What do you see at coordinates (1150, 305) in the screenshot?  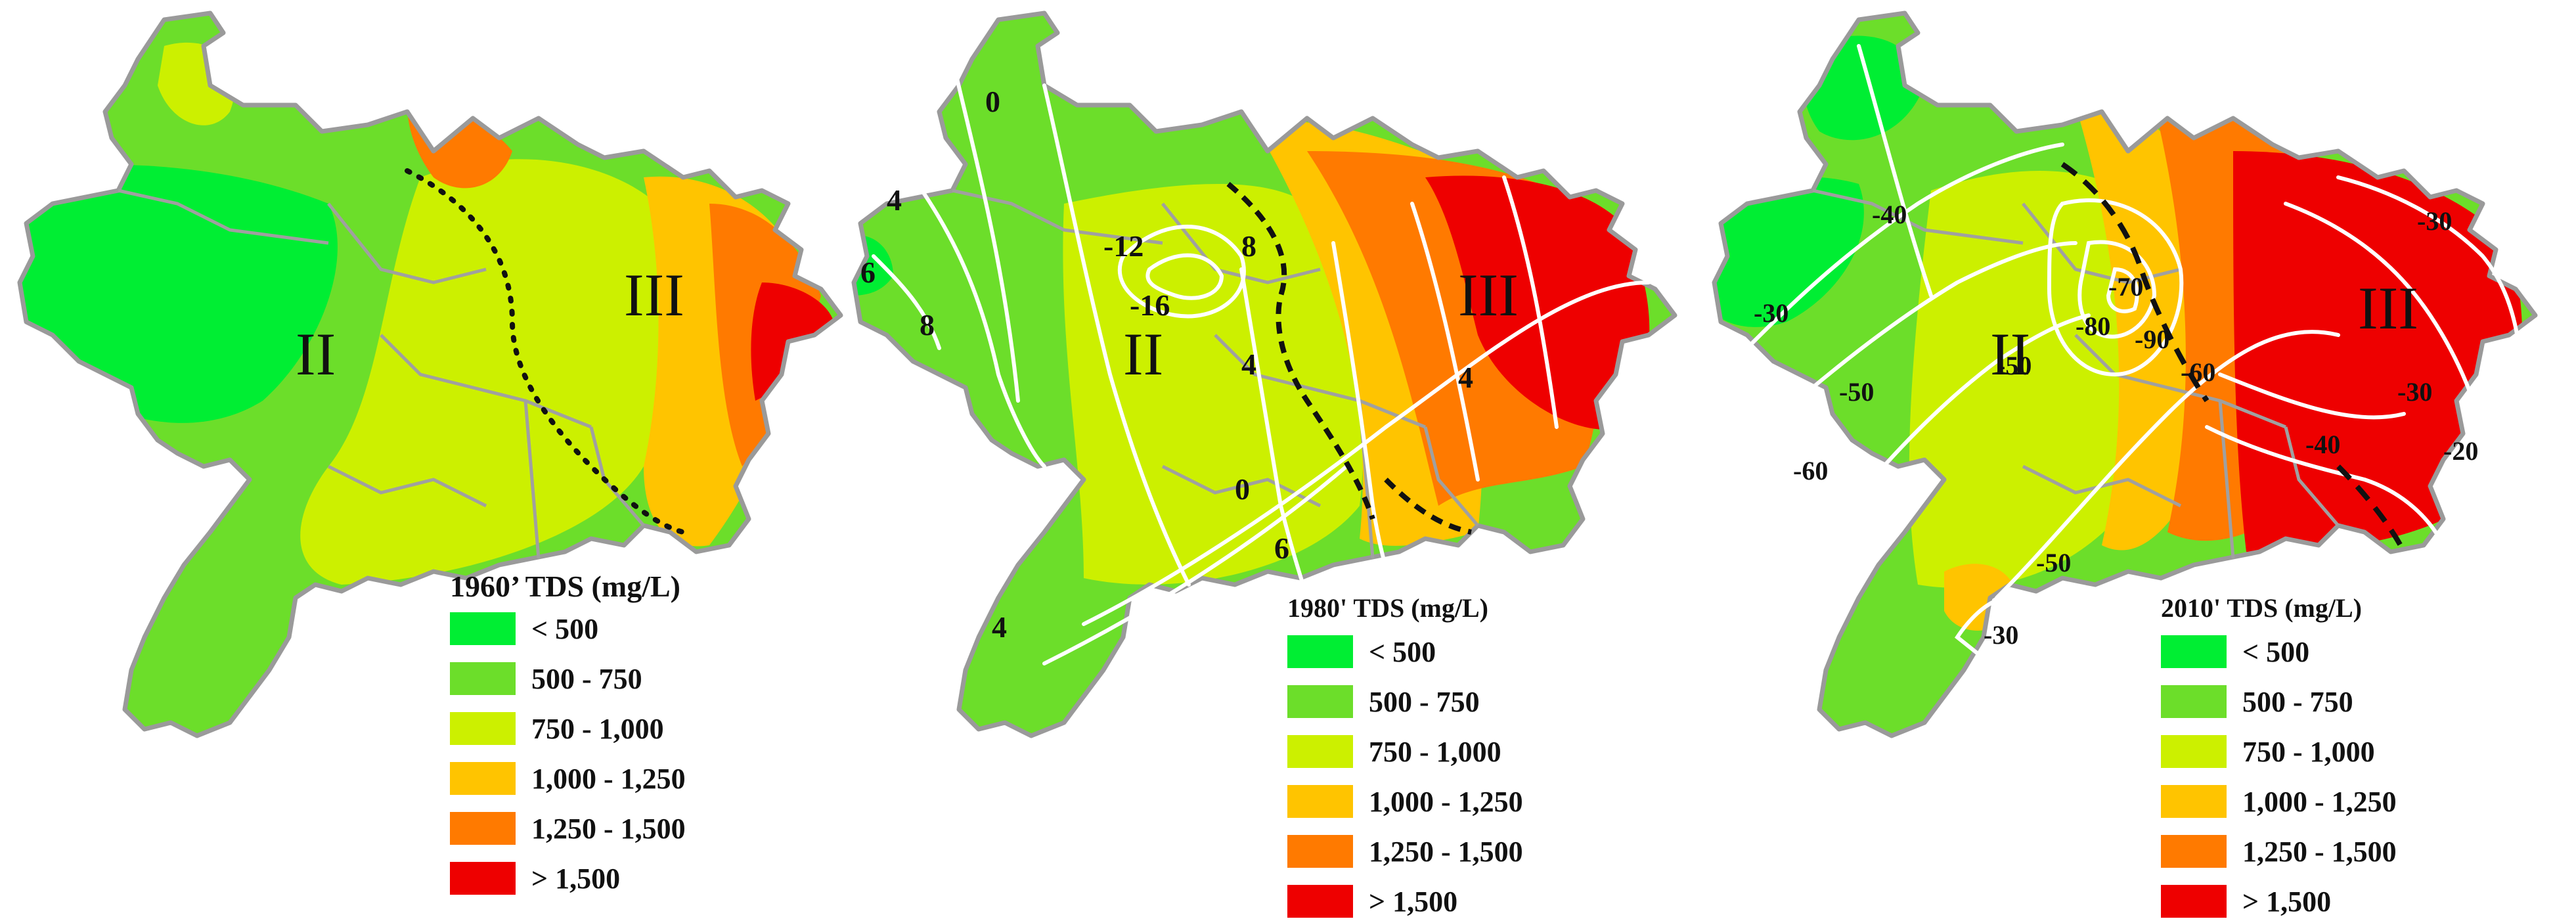 I see `contour-label: -16` at bounding box center [1150, 305].